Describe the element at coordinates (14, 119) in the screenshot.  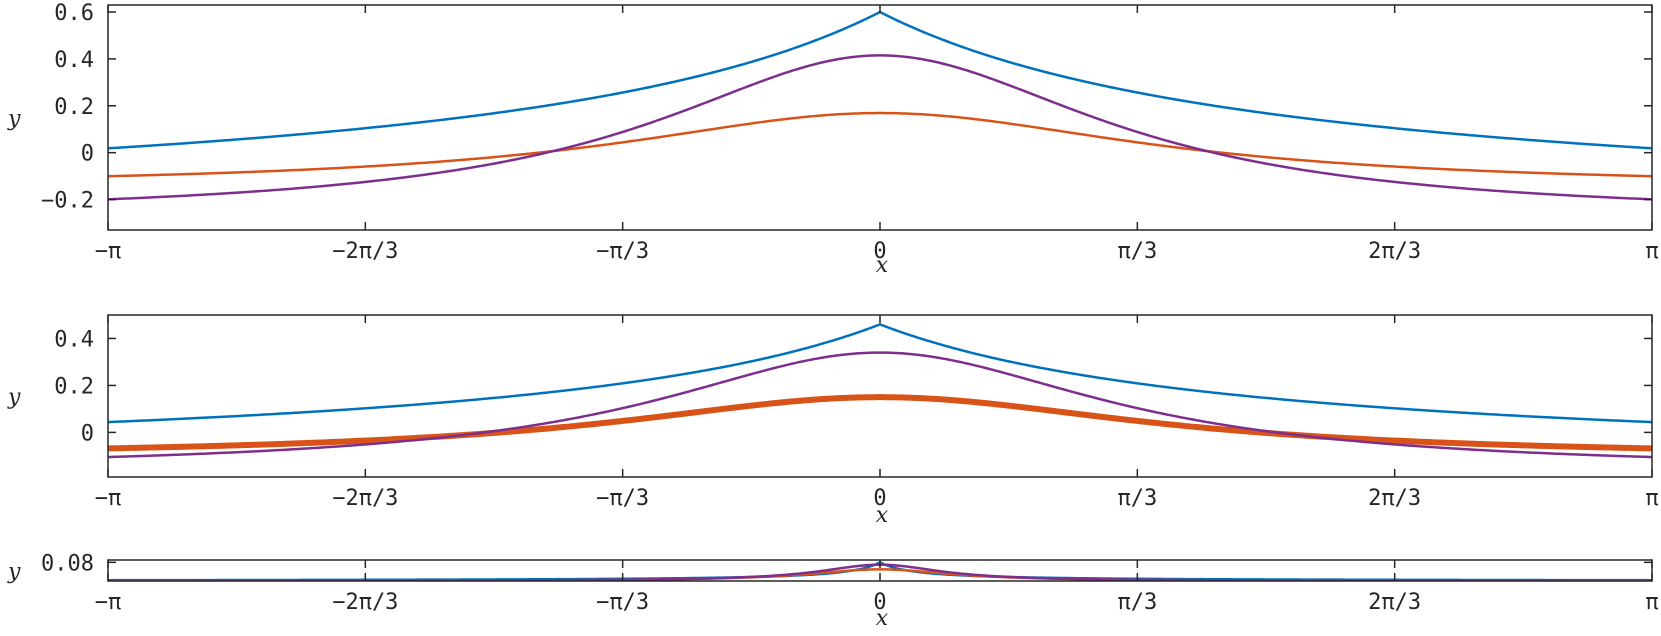
I see `plot1-y-axis-label: y` at that location.